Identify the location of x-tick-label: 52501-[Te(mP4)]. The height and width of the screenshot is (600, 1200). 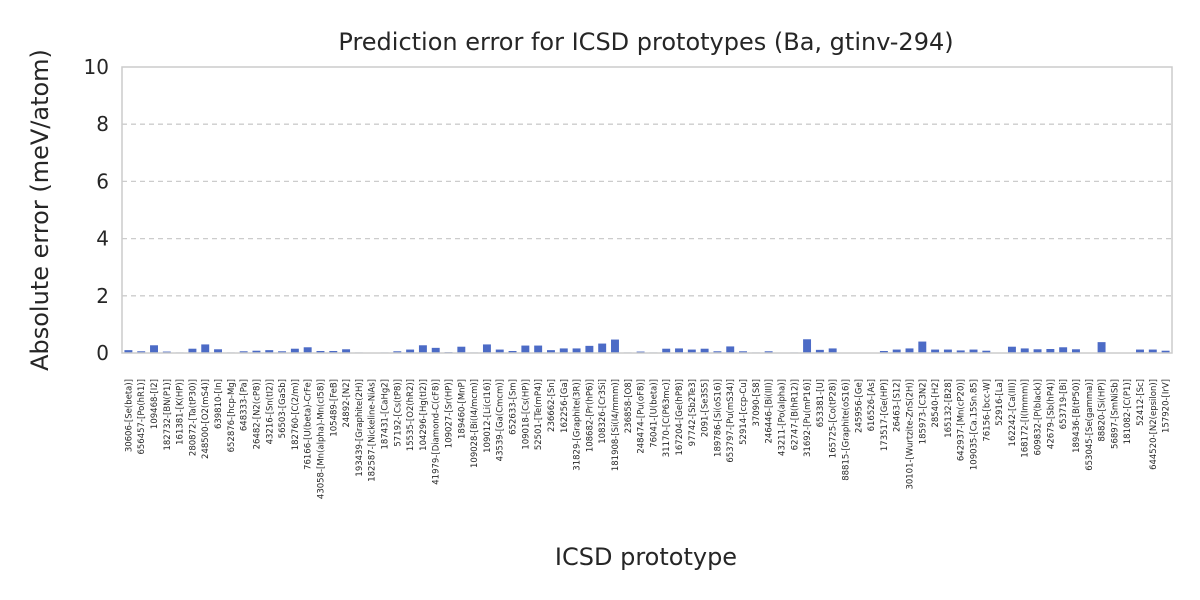
(539, 414).